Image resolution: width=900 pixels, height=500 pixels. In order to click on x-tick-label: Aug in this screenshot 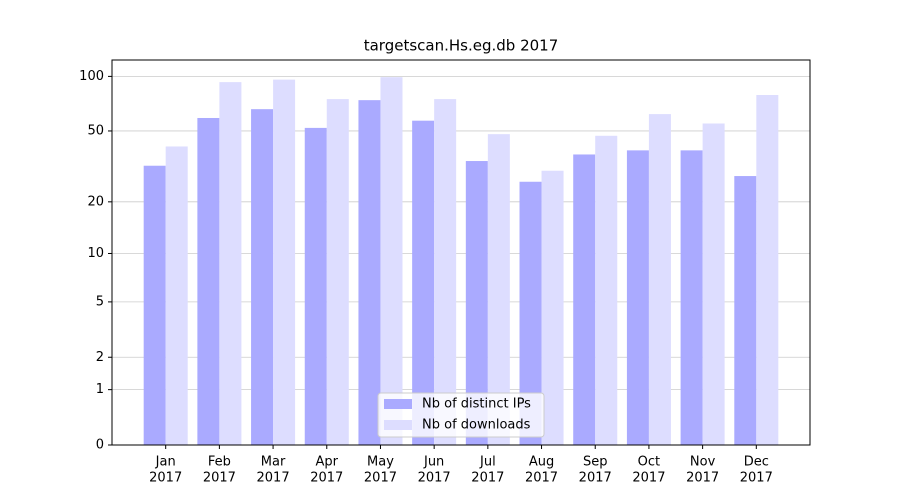, I will do `click(541, 462)`.